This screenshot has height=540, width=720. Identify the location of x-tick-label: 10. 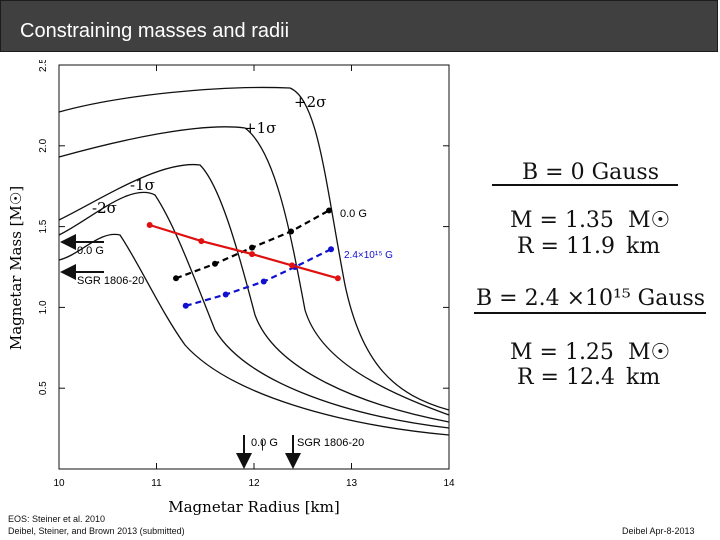
(59, 483).